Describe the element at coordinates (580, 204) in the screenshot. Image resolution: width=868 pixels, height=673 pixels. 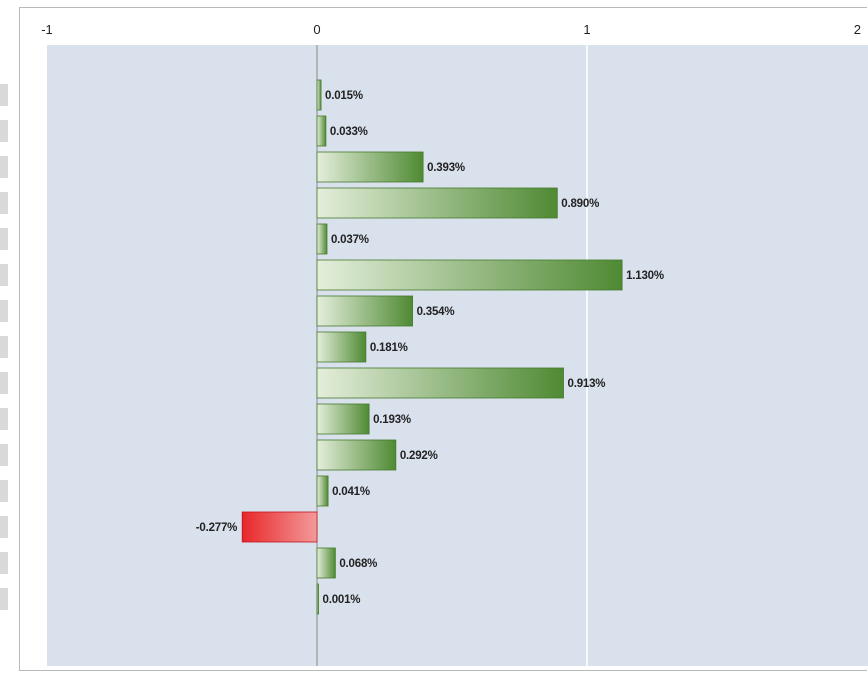
I see `bar-value-label: 0.890%` at that location.